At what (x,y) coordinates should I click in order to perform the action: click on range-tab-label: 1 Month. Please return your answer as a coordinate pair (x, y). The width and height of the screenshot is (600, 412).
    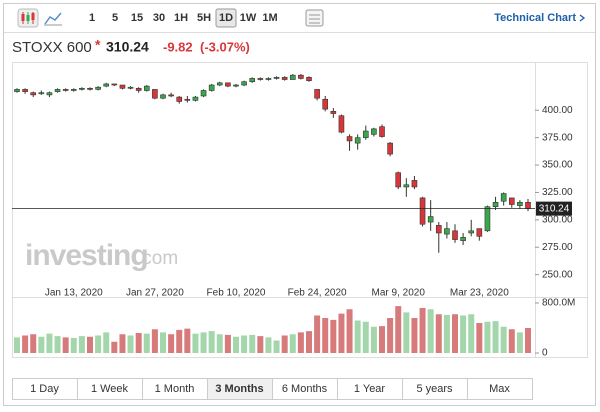
    Looking at the image, I should click on (175, 389).